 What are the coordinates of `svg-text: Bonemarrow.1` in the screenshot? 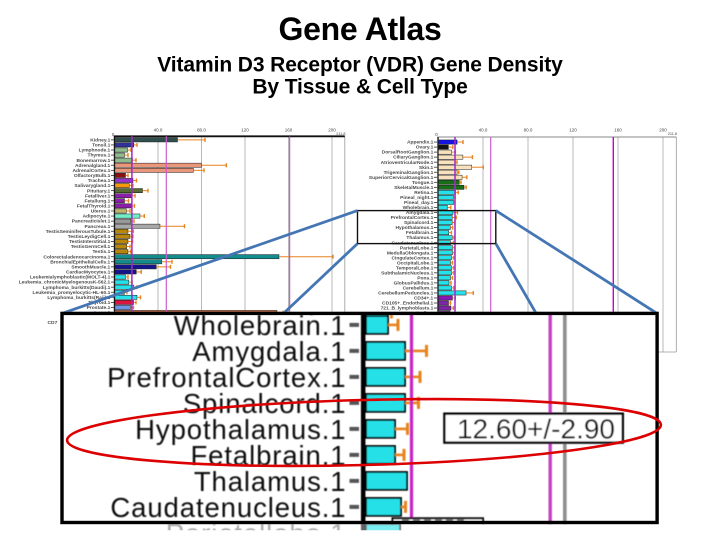 It's located at (94, 161).